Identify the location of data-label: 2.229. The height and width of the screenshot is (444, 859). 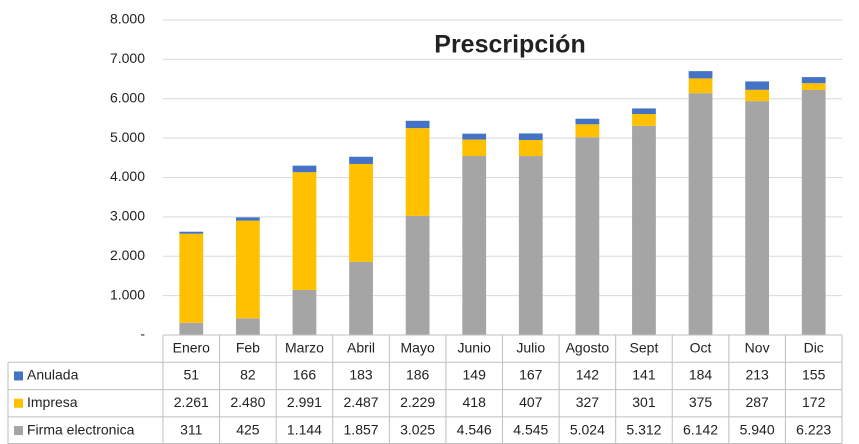
(417, 402).